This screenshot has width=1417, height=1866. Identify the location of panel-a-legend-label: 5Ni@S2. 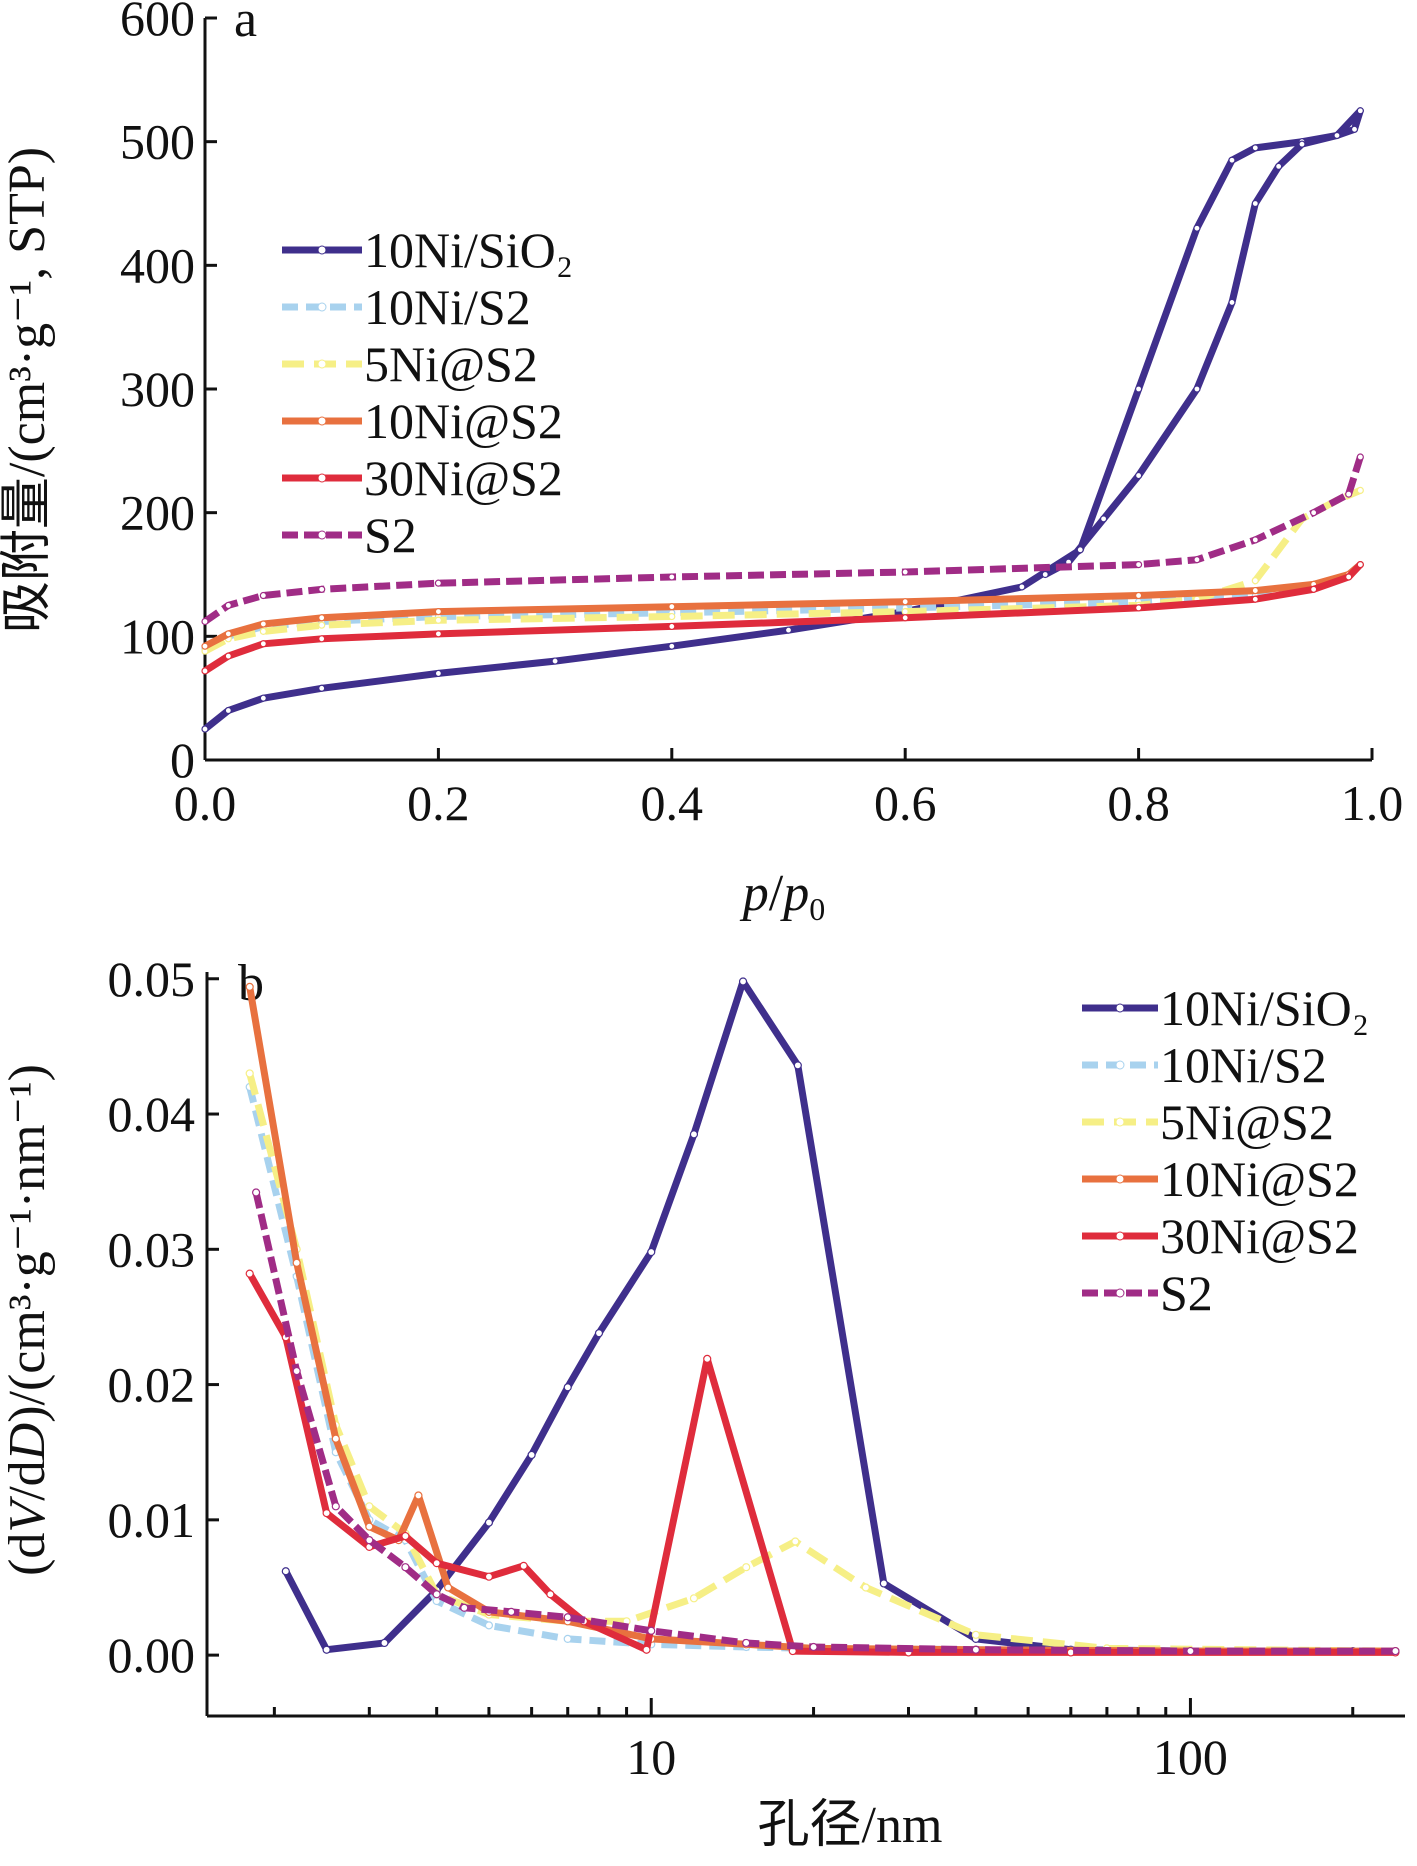
(451, 364).